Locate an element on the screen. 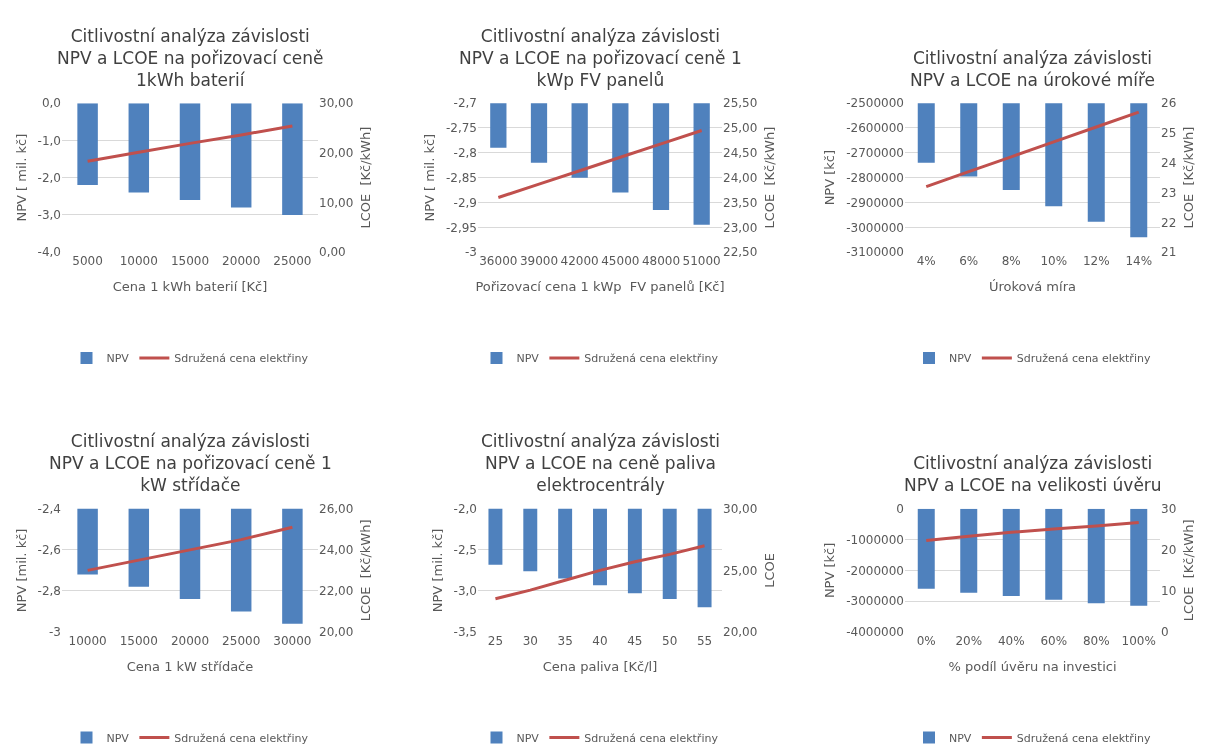 This screenshot has height=752, width=1214. chart-title: Citlivostní analýza závislosti NPV a LCOE na pořizovací ceně 1 kWp FV panelů is located at coordinates (600, 58).